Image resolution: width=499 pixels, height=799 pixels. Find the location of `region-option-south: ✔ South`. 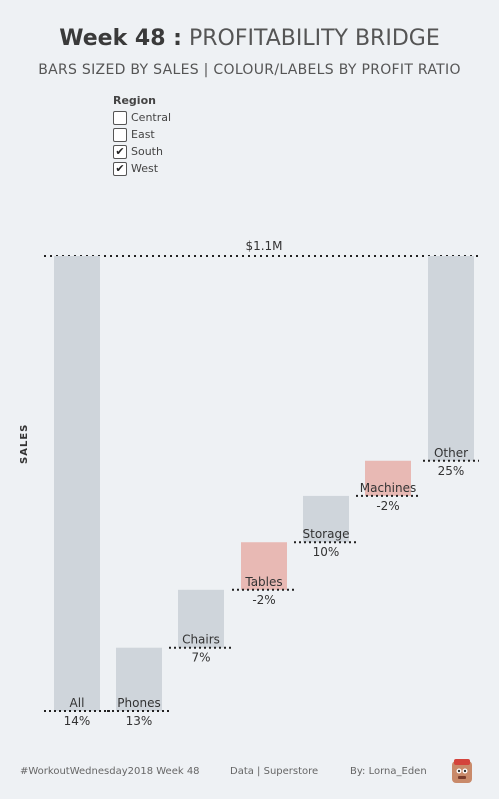

region-option-south: ✔ South is located at coordinates (142, 151).